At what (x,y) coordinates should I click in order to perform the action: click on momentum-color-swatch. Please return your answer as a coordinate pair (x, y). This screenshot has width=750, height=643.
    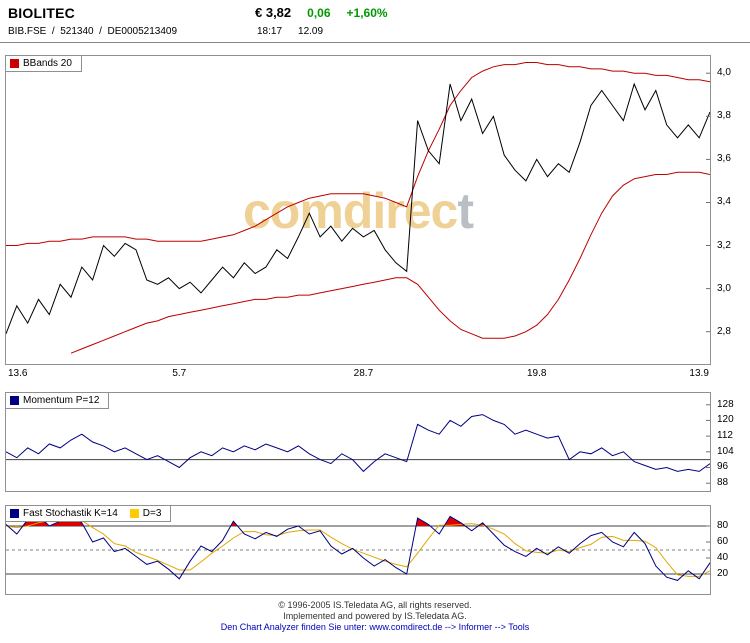
    Looking at the image, I should click on (14, 400).